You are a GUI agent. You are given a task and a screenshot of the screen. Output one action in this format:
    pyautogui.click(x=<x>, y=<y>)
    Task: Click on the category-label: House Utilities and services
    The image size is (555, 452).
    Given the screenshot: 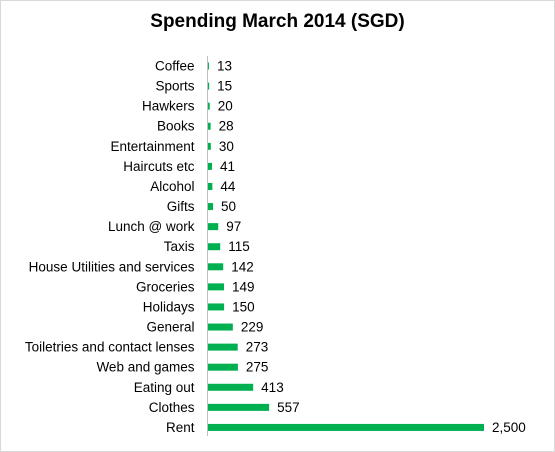 What is the action you would take?
    pyautogui.click(x=112, y=266)
    